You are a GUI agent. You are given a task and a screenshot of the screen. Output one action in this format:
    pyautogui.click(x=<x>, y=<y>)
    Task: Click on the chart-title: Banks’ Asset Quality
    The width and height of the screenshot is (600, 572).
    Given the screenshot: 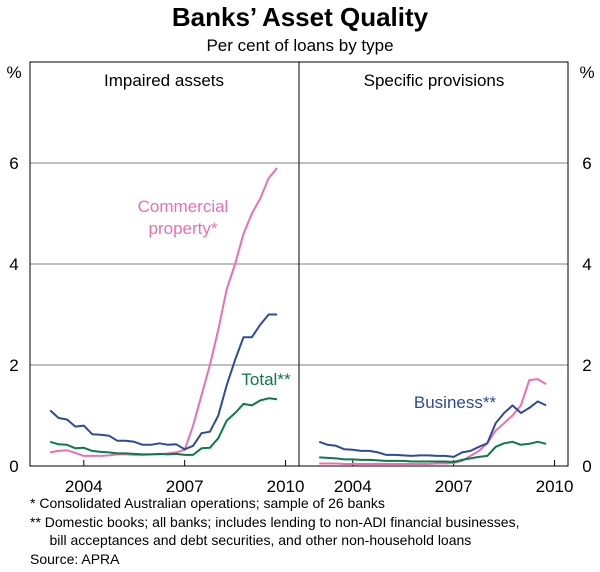 What is the action you would take?
    pyautogui.click(x=300, y=17)
    